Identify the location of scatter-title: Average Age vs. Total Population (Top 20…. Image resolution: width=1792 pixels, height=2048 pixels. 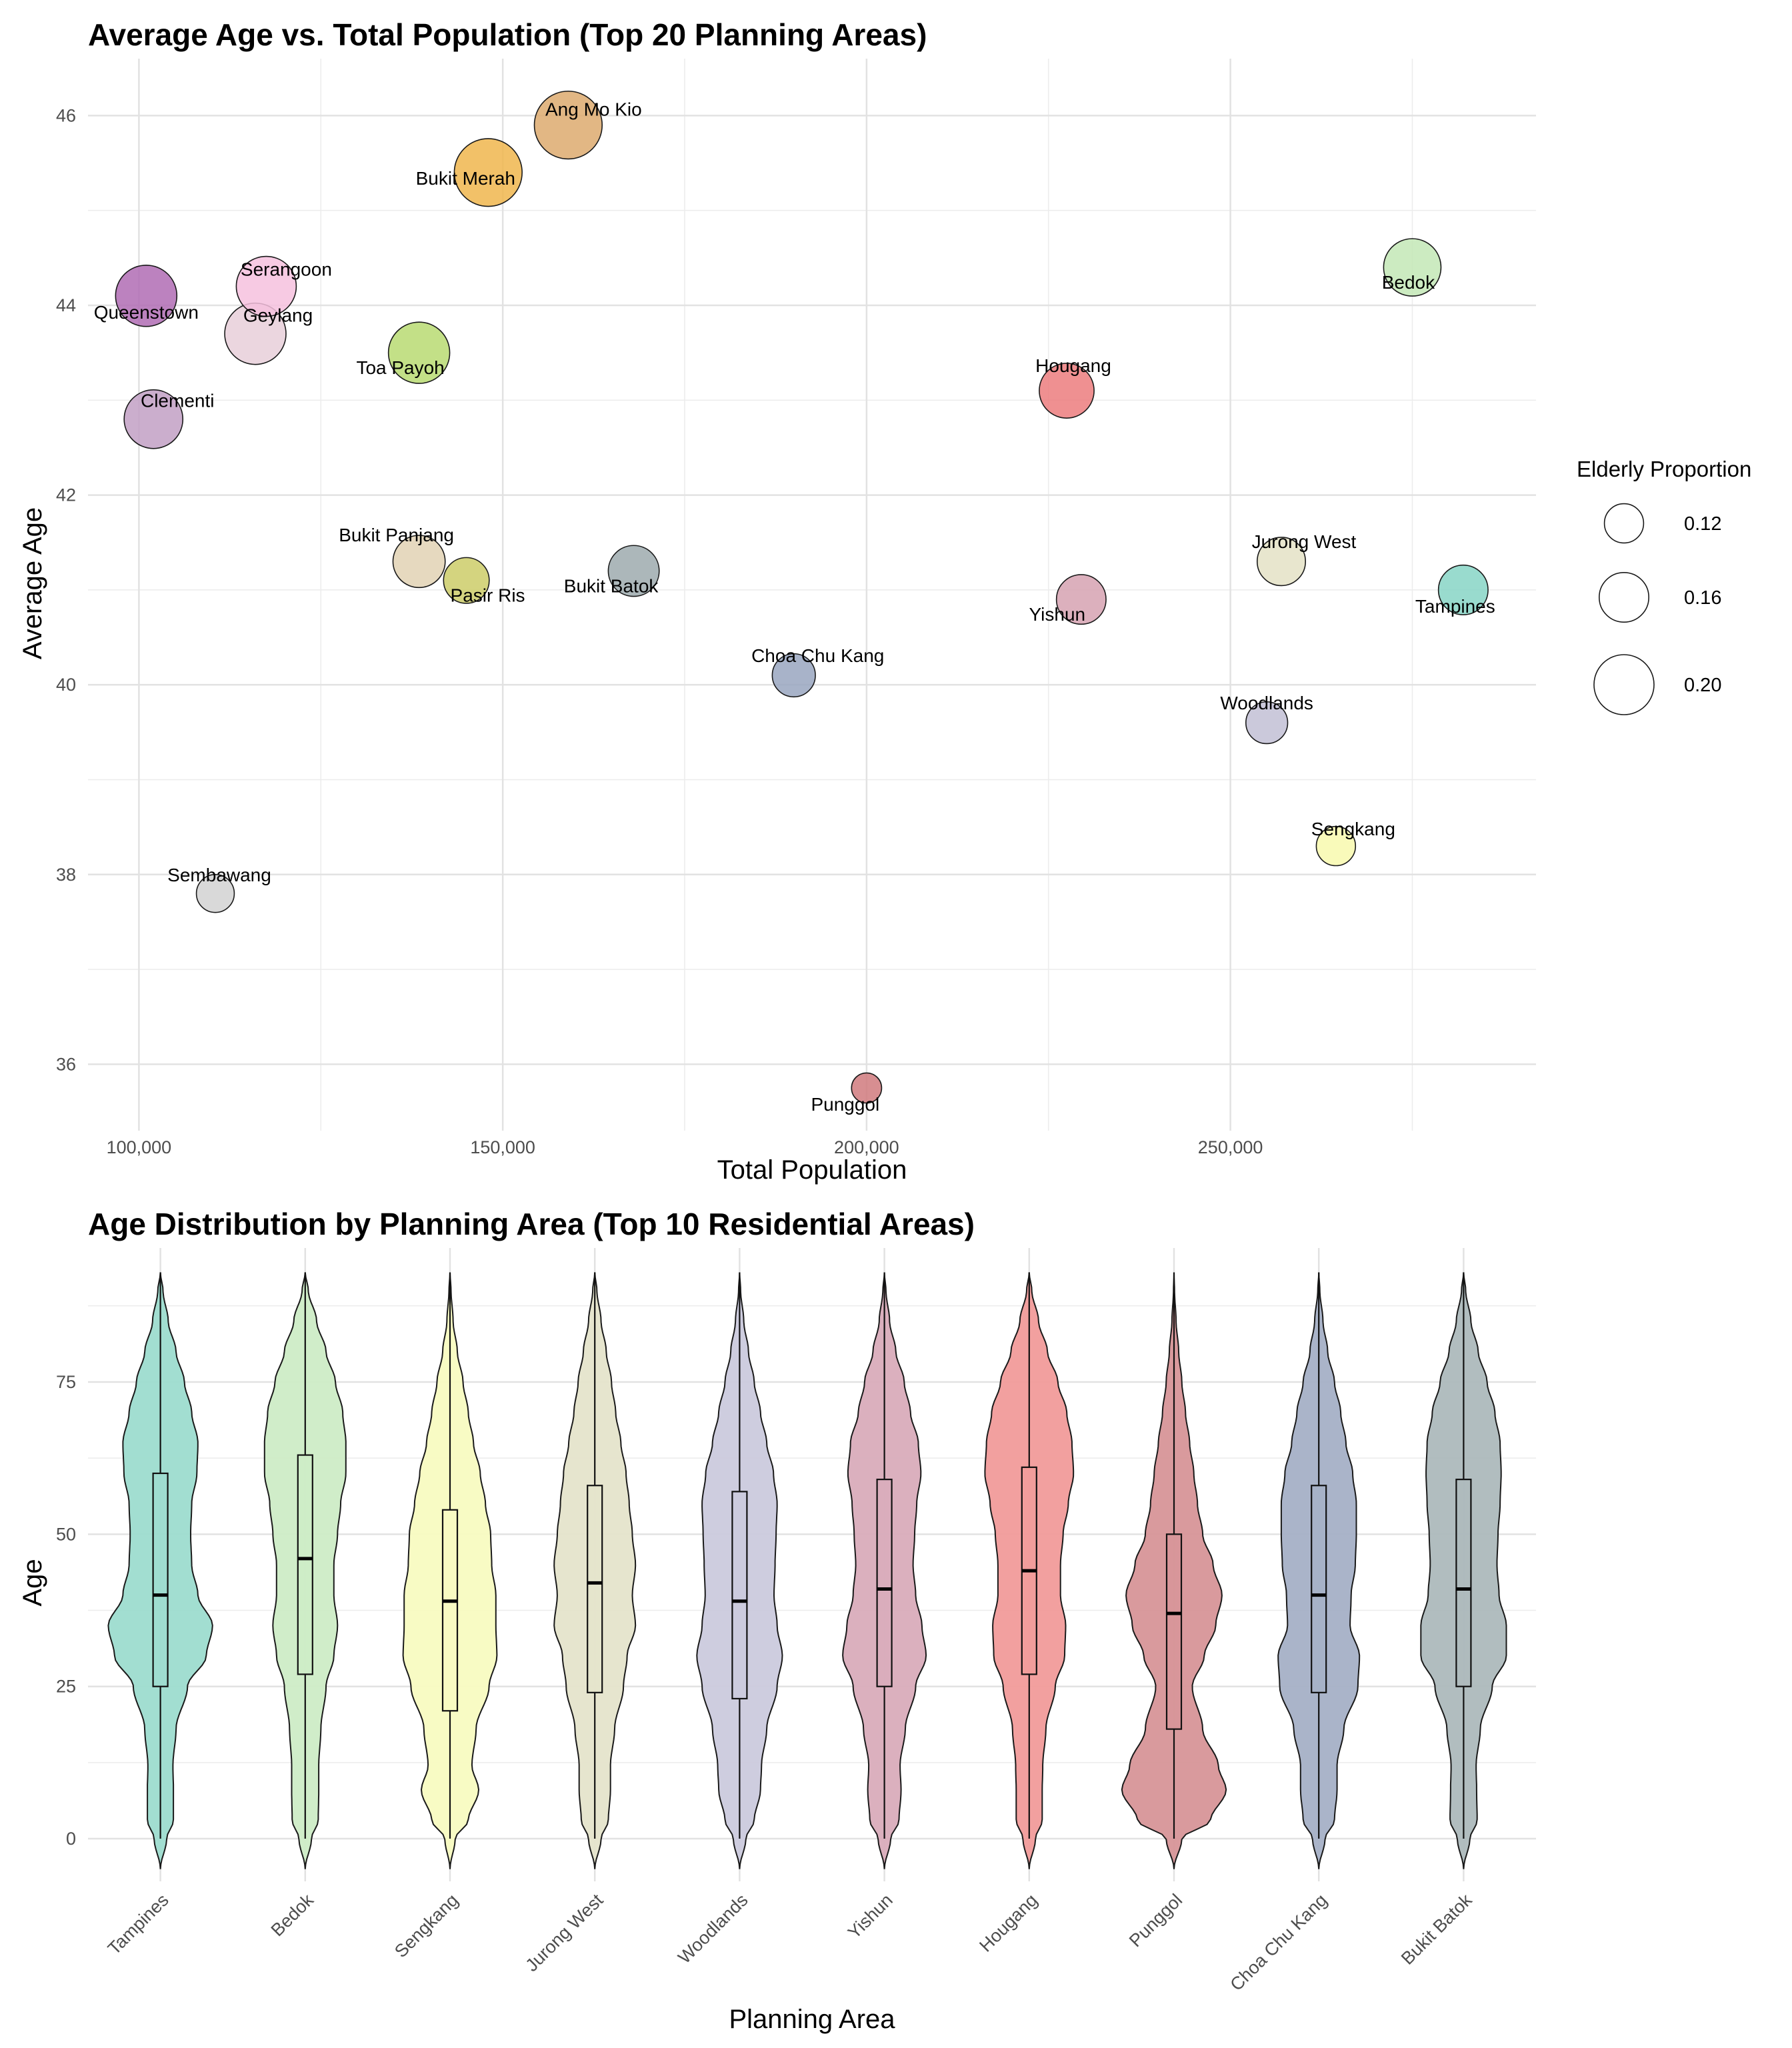
(507, 34).